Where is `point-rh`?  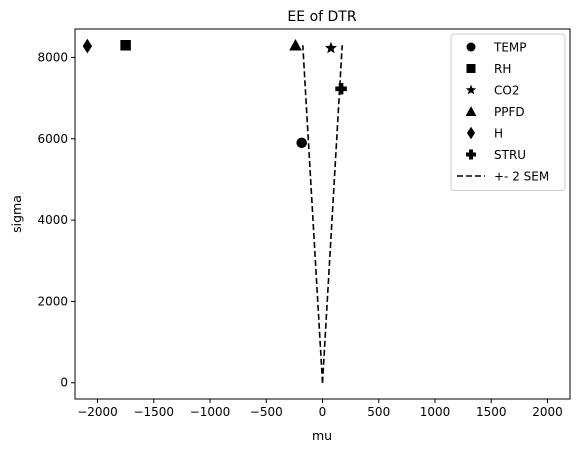 point-rh is located at coordinates (125, 45).